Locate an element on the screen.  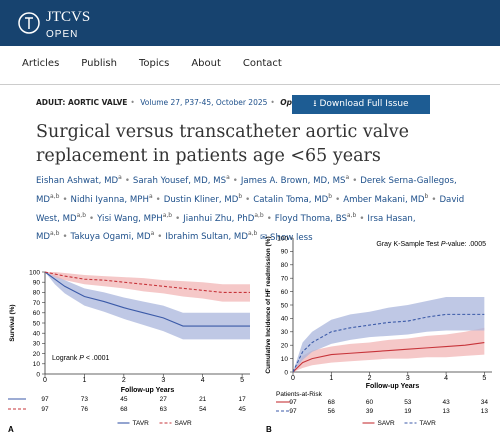
author-name: David West, MD is located at coordinates (250, 209).